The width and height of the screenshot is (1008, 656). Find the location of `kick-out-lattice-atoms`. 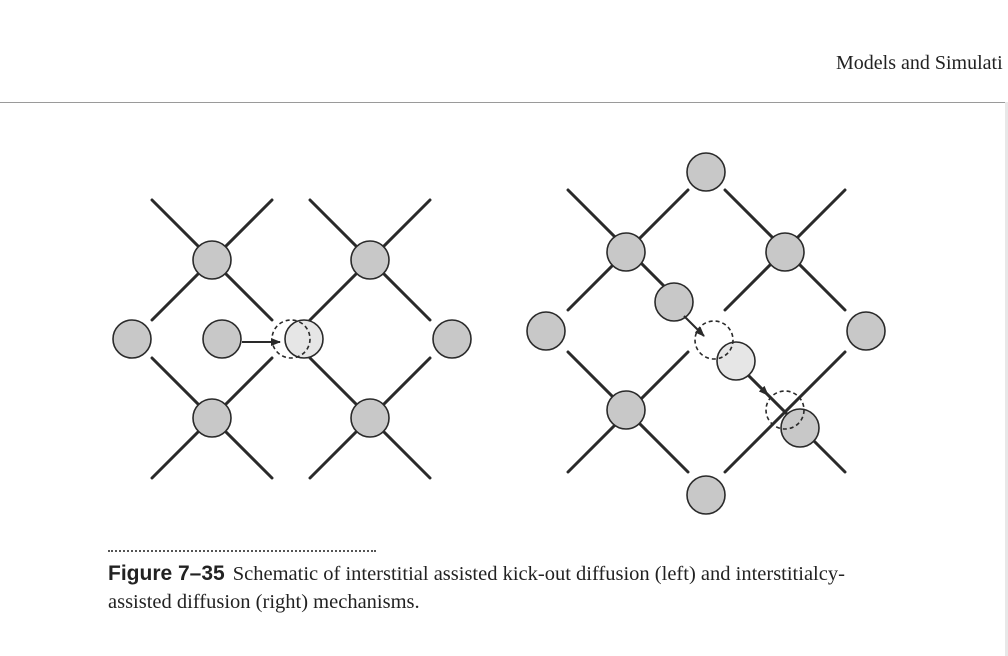

kick-out-lattice-atoms is located at coordinates (292, 339).